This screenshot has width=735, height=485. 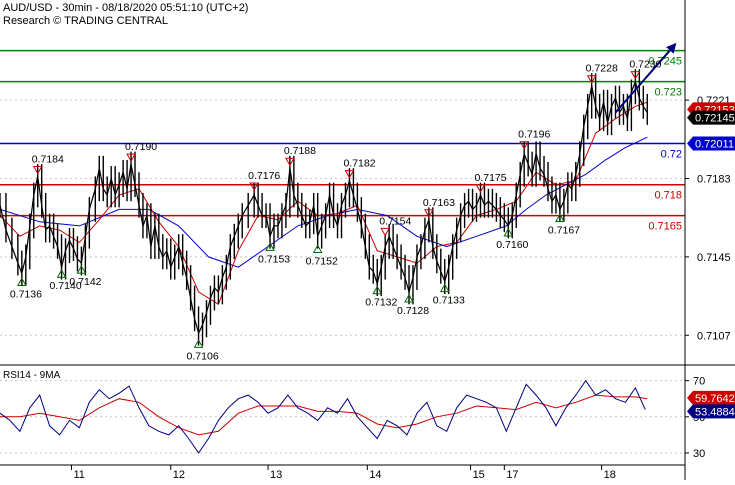 I want to click on swing-high-marker: 0.7190, so click(x=141, y=152).